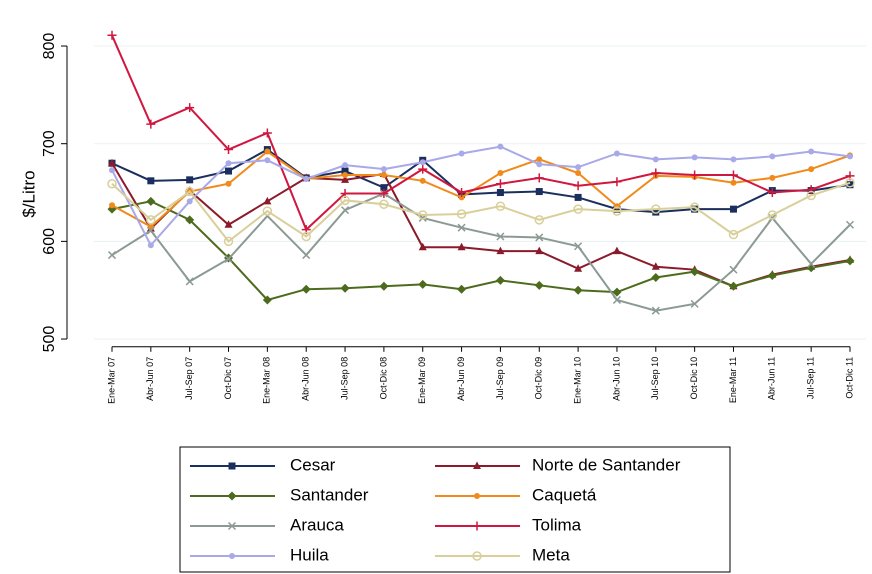 Image resolution: width=872 pixels, height=574 pixels. I want to click on legend-label: Meta, so click(551, 554).